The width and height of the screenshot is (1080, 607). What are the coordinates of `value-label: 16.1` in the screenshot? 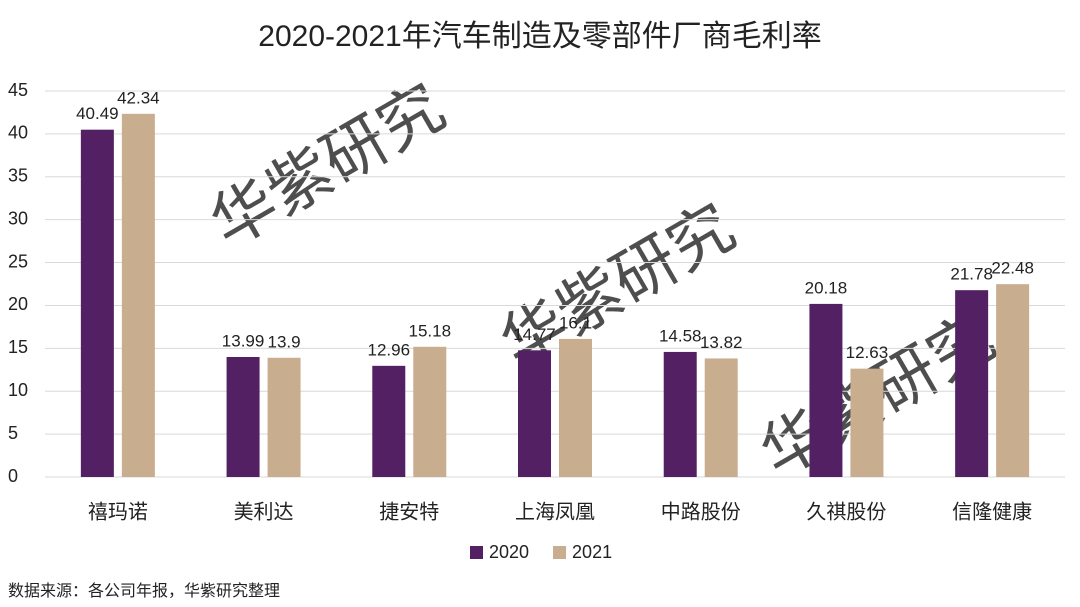 It's located at (575, 322).